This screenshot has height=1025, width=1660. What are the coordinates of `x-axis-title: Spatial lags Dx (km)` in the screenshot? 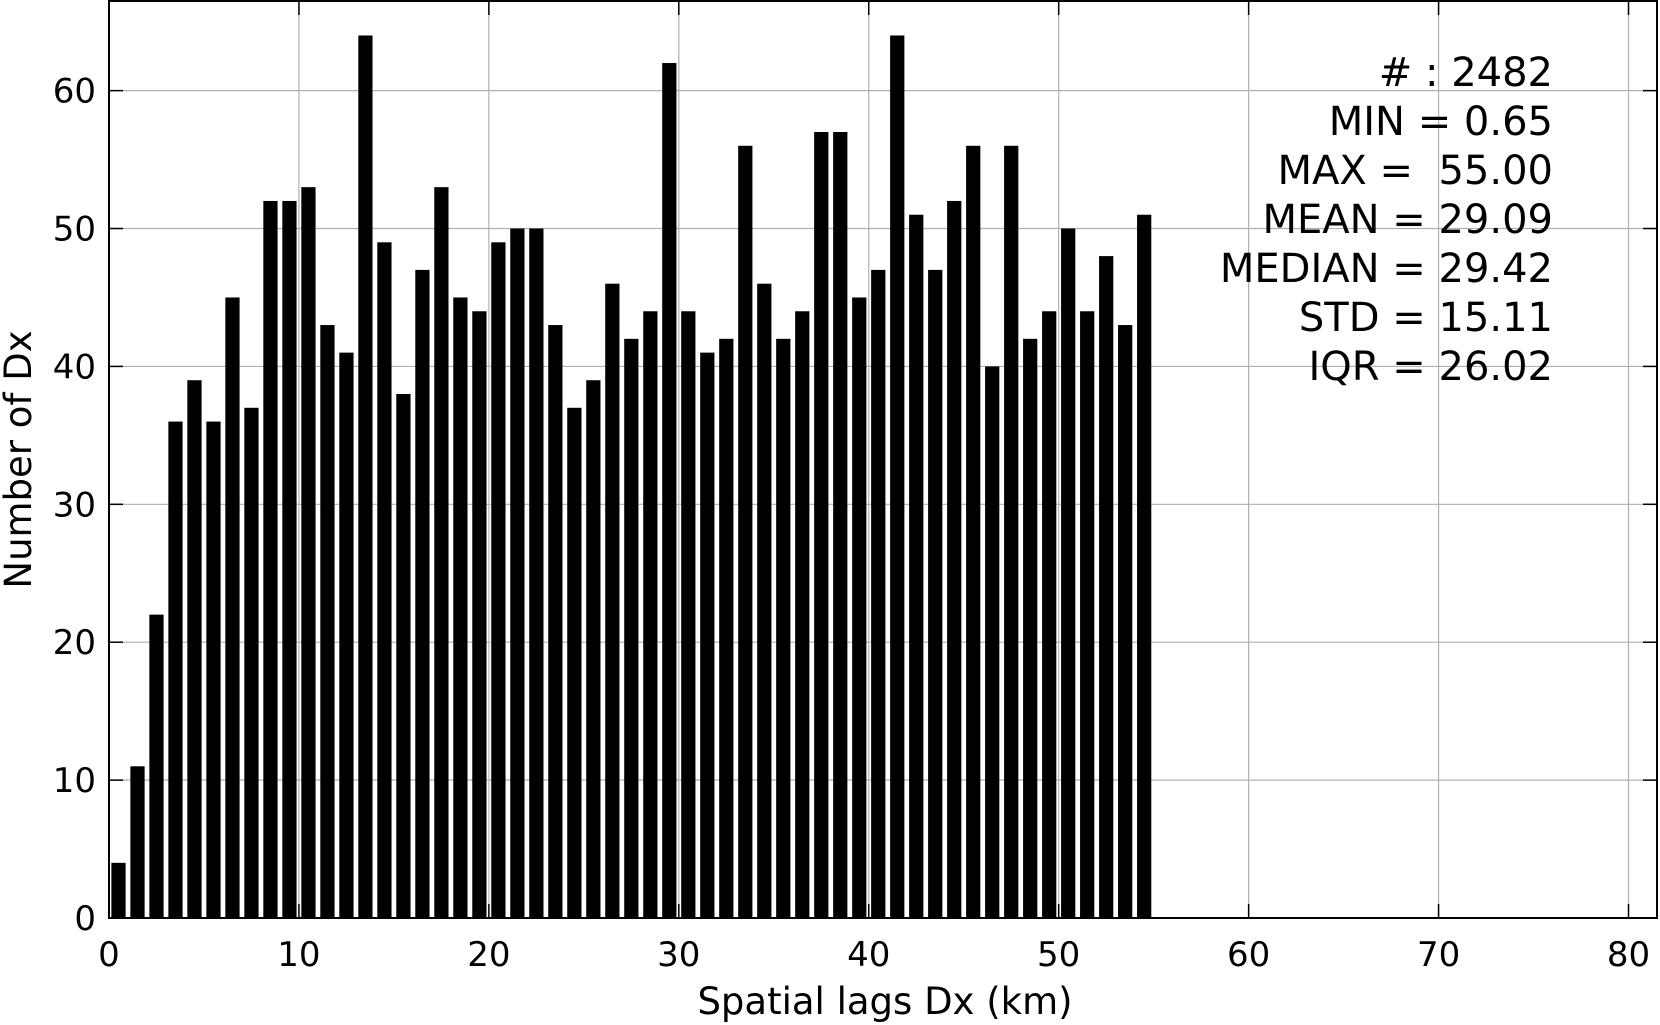 It's located at (884, 1001).